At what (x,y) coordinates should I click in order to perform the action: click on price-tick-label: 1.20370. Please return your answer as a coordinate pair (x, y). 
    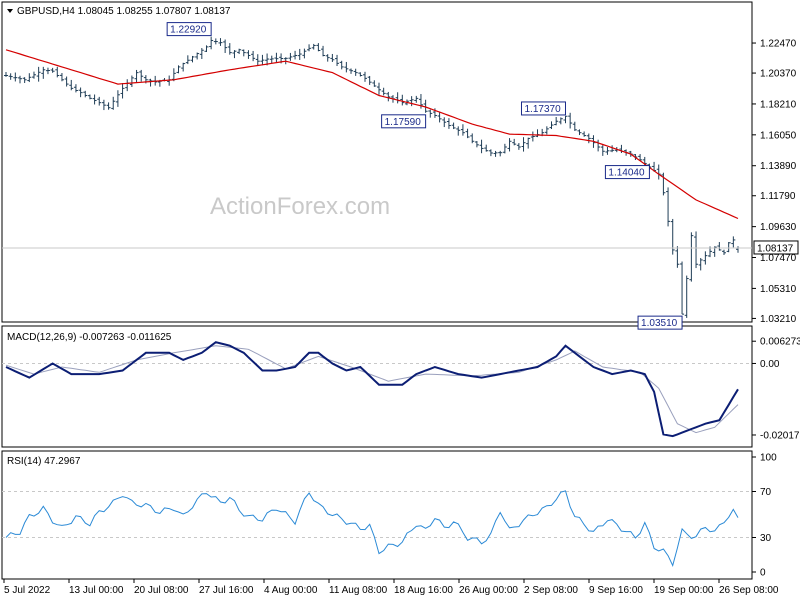
    Looking at the image, I should click on (778, 74).